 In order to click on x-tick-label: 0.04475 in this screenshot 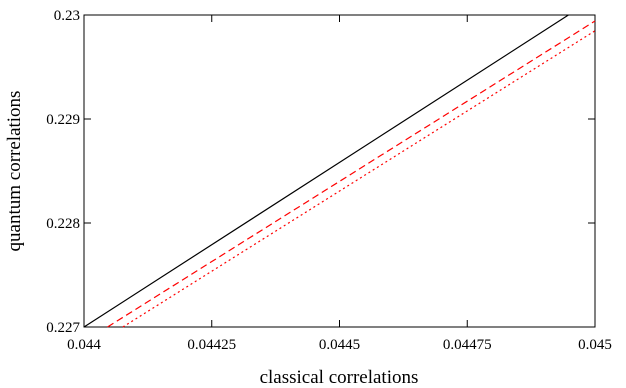, I will do `click(467, 345)`.